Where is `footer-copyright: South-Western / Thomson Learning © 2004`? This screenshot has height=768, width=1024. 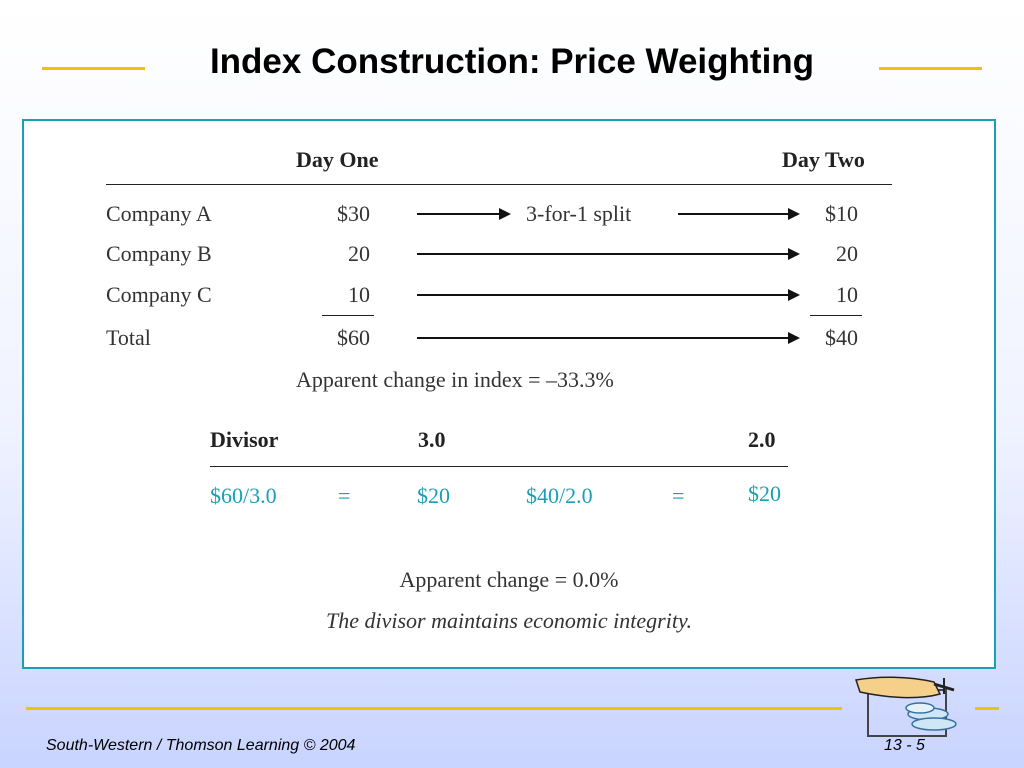 footer-copyright: South-Western / Thomson Learning © 2004 is located at coordinates (201, 745).